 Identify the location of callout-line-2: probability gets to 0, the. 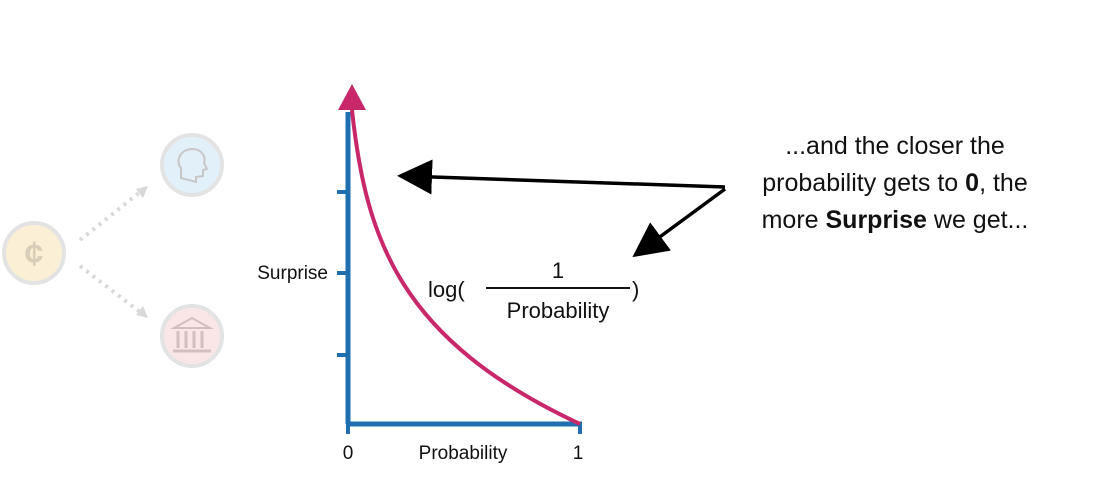
(895, 183).